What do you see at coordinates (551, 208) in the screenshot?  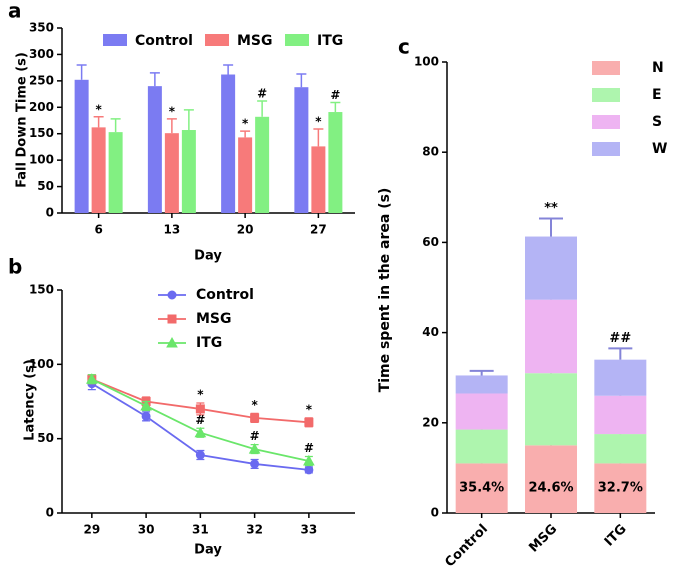 I see `significance-mark: **` at bounding box center [551, 208].